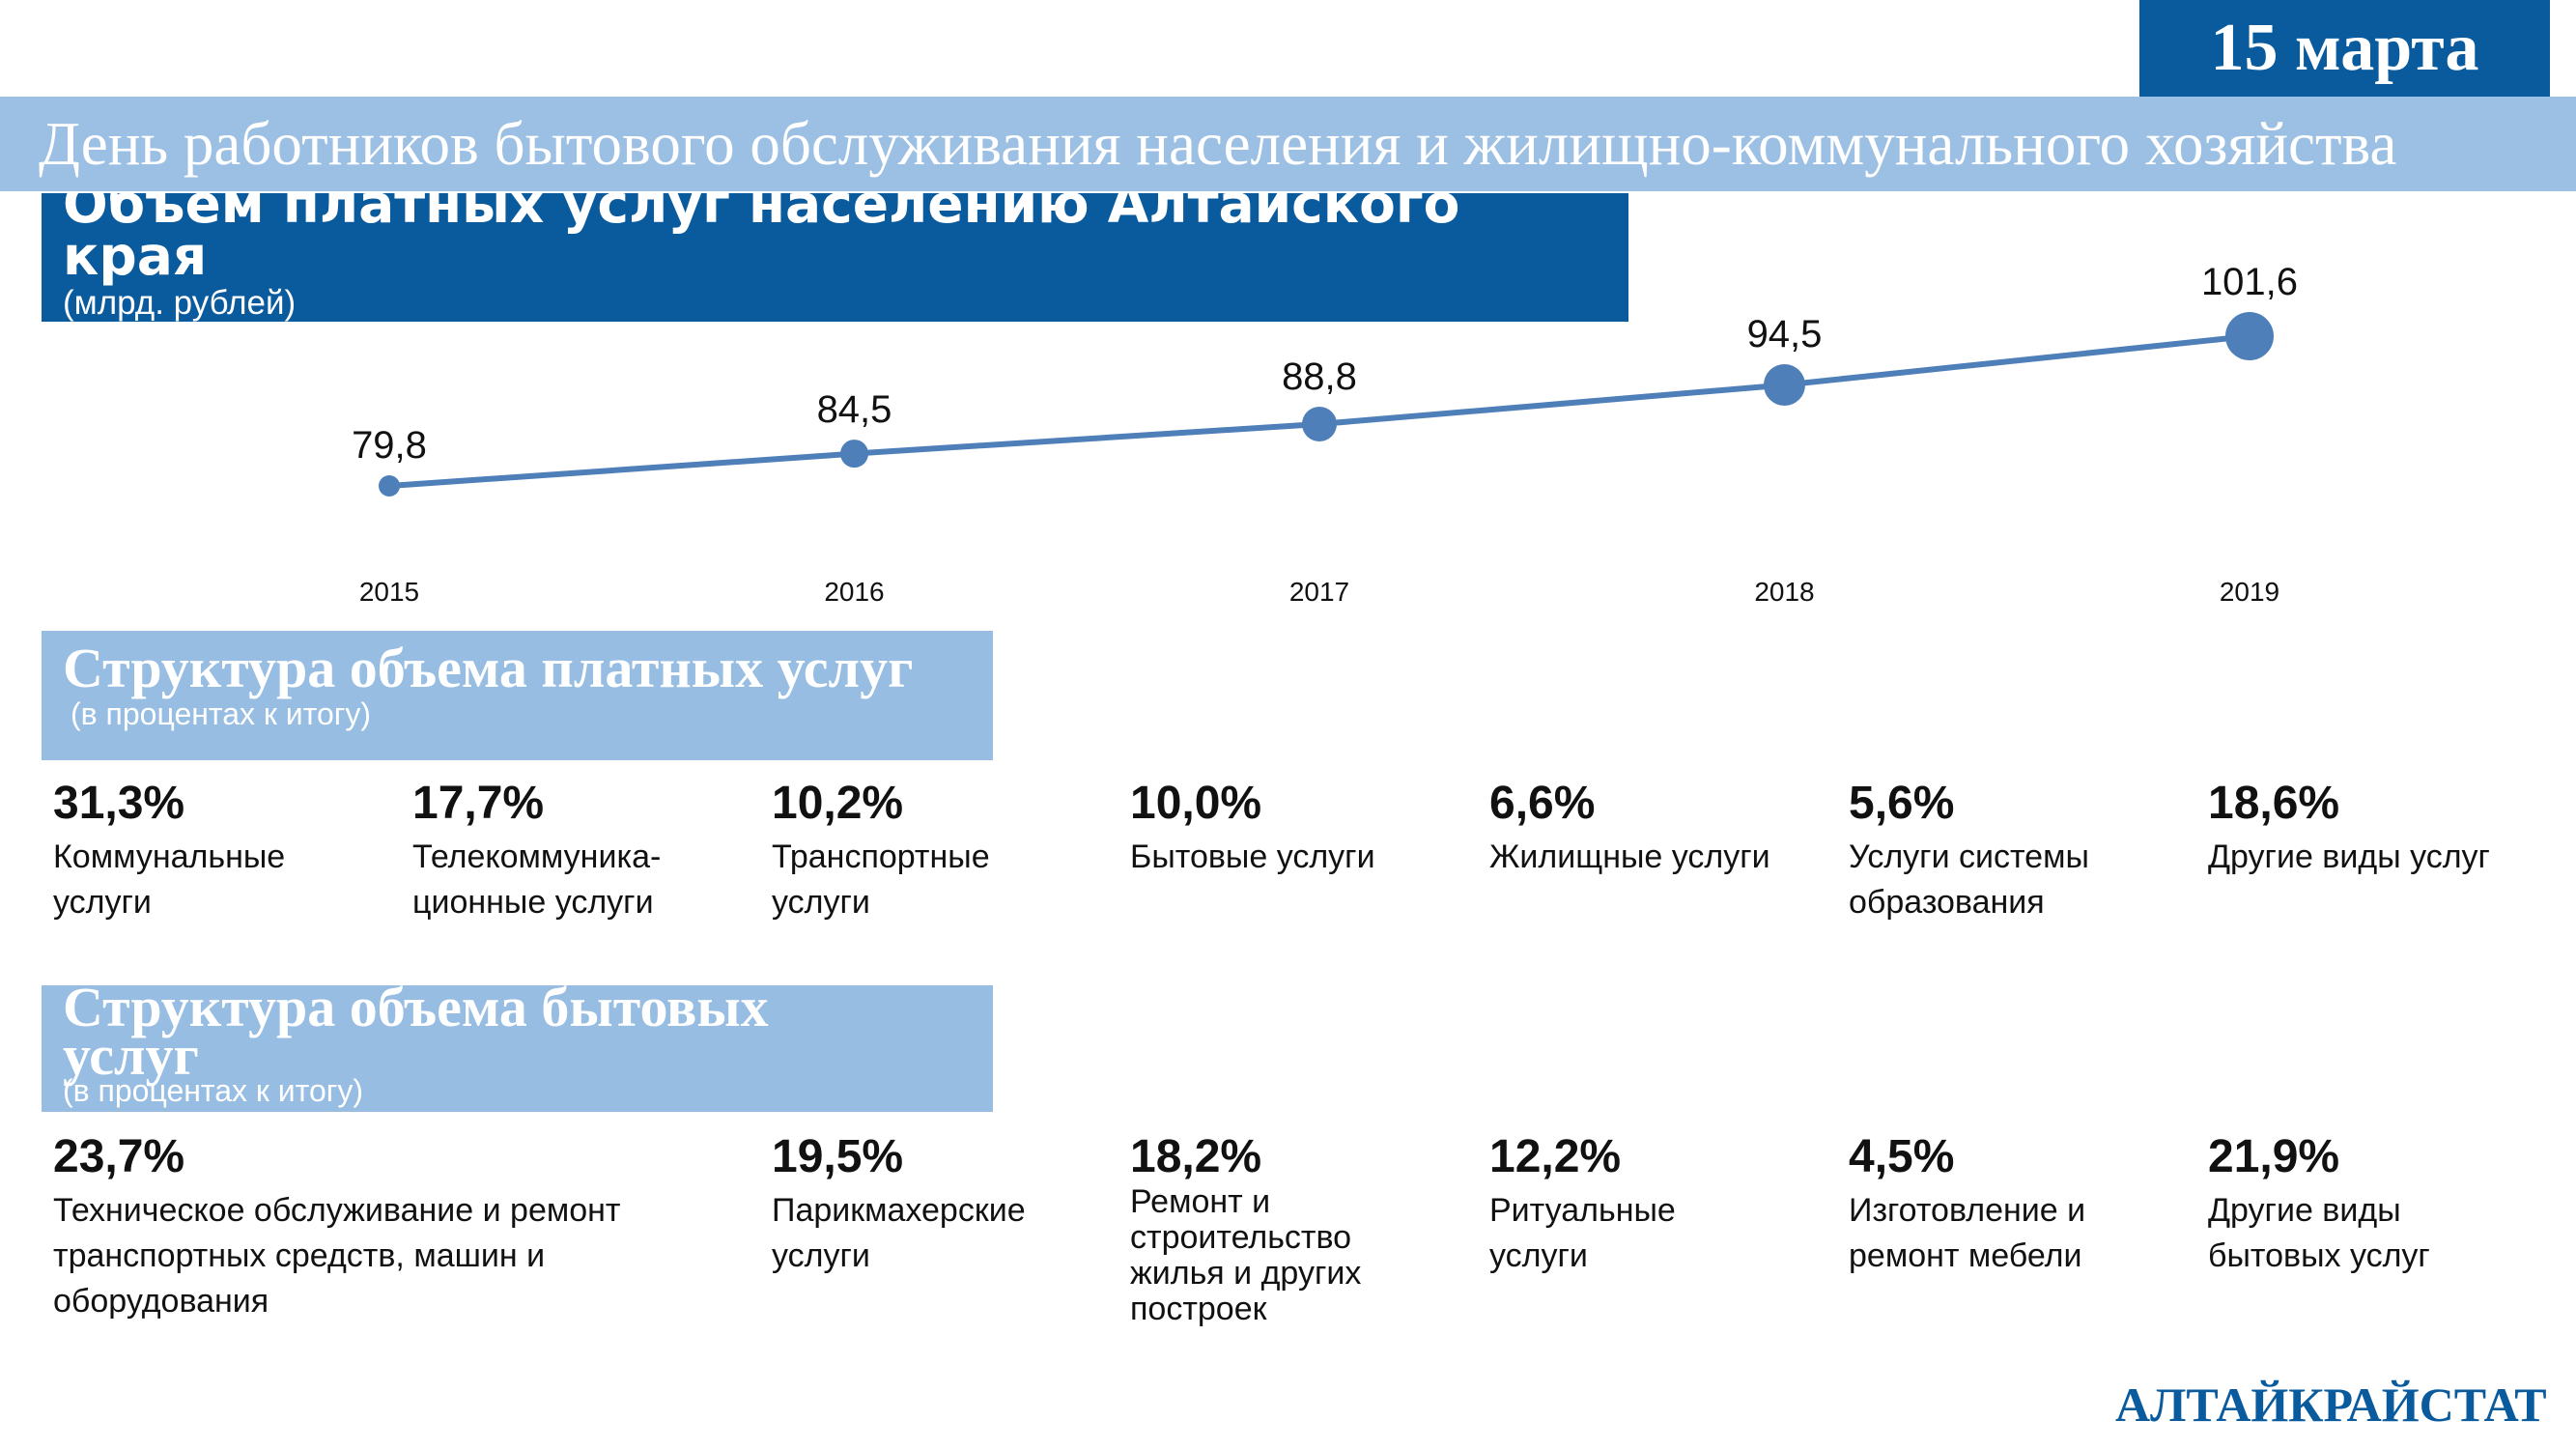  Describe the element at coordinates (2344, 48) in the screenshot. I see `date-badge: 15 марта` at that location.